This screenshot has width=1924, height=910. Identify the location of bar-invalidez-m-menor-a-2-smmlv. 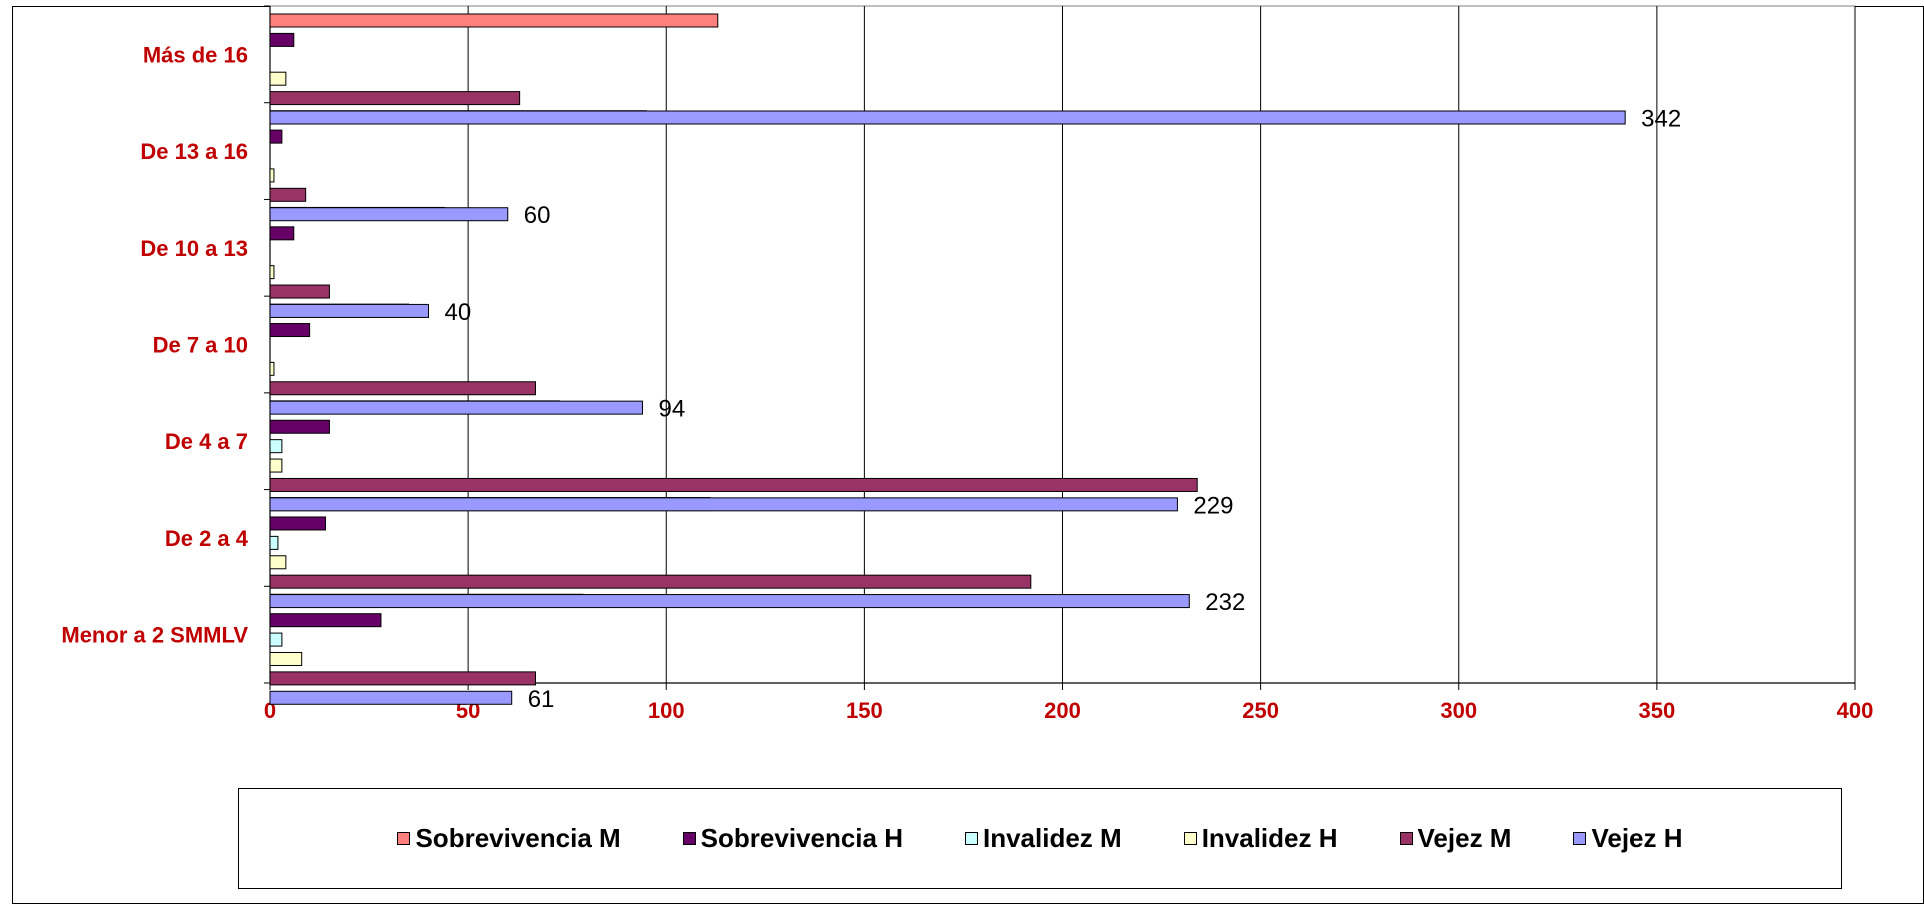
(276, 639).